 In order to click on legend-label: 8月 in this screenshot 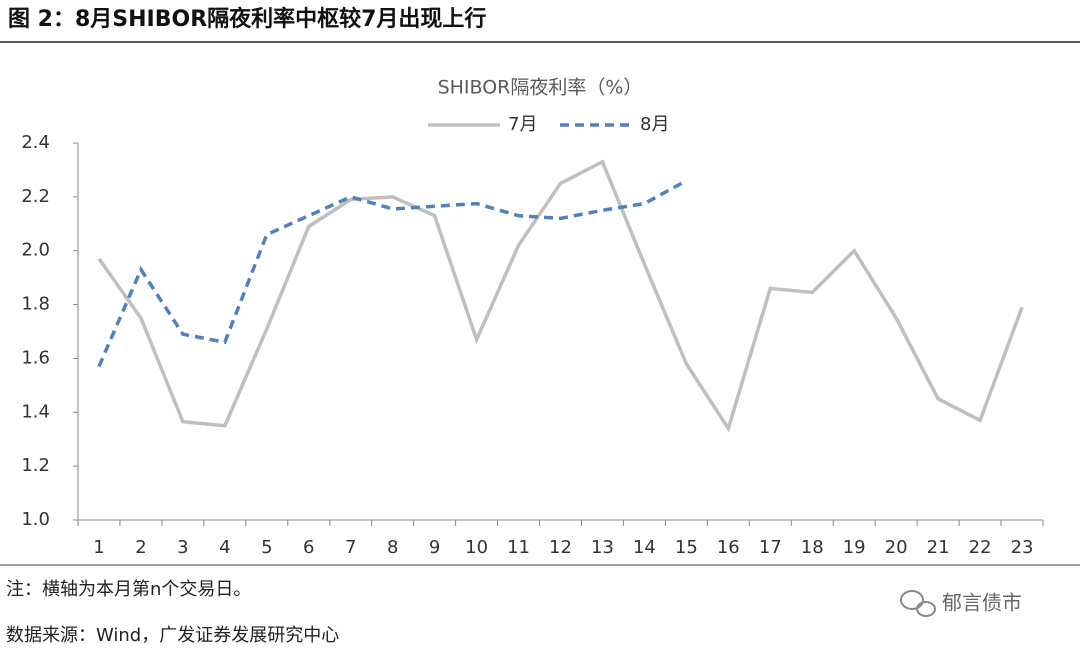, I will do `click(654, 124)`.